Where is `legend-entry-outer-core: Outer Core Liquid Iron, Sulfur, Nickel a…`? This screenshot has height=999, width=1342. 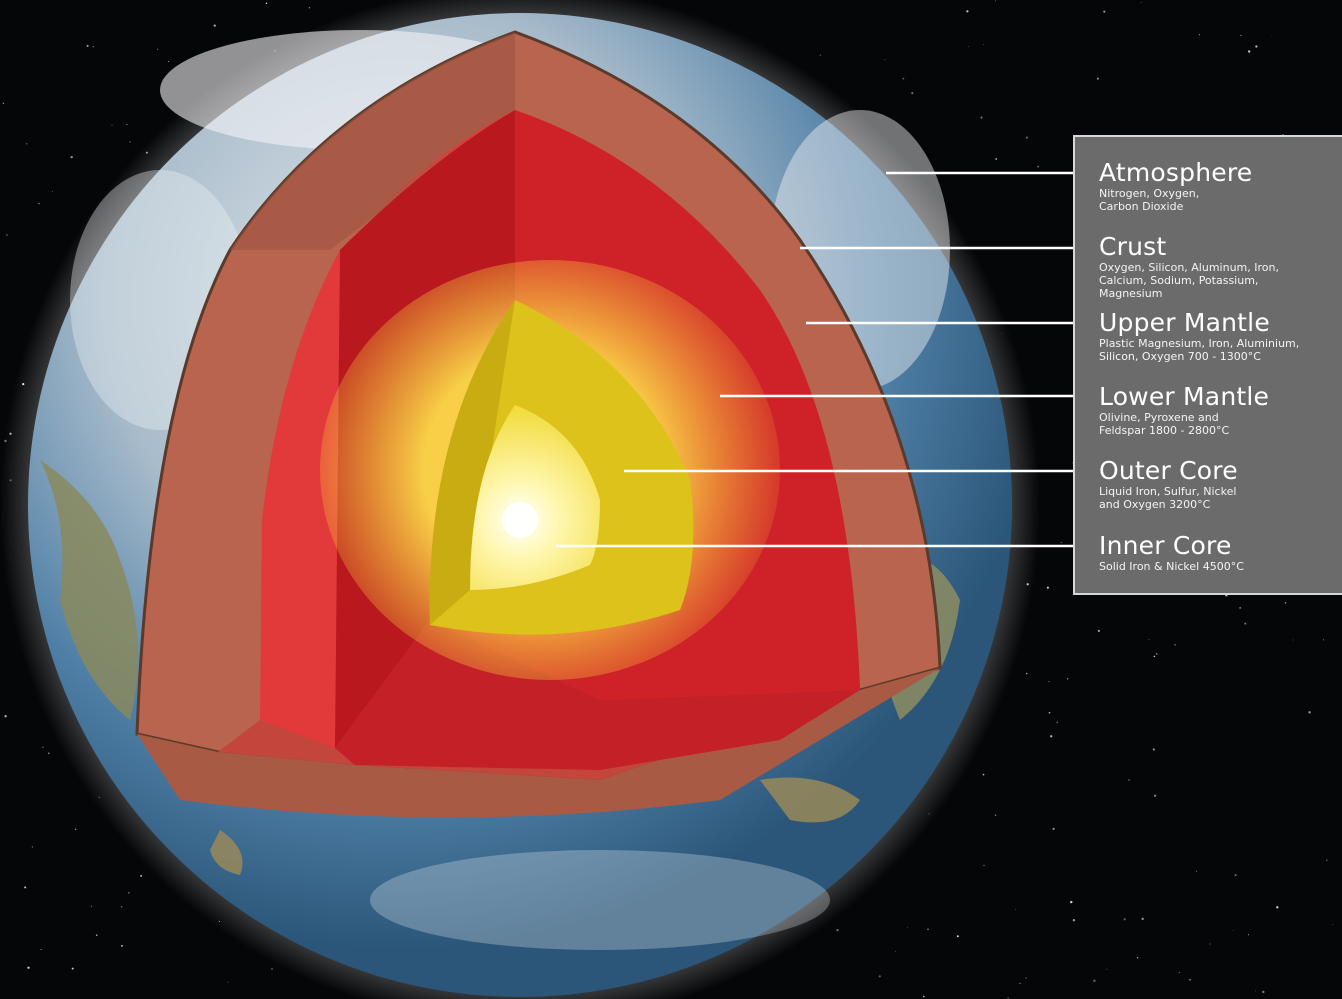 legend-entry-outer-core: Outer Core Liquid Iron, Sulfur, Nickel a… is located at coordinates (1219, 484).